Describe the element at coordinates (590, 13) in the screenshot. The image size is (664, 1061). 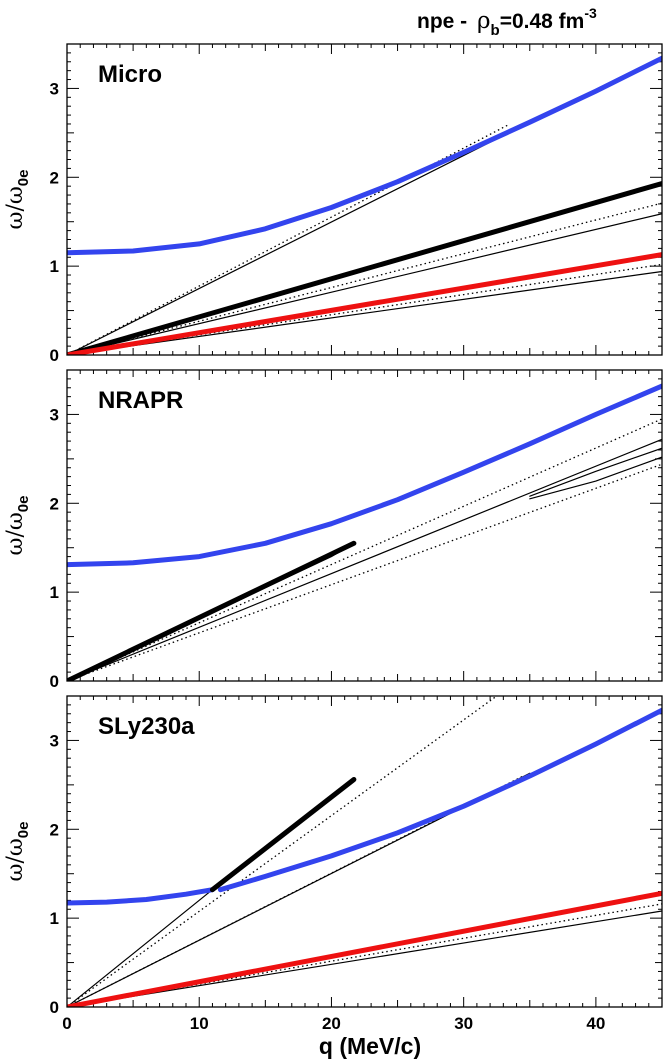
I see `header-exponent: -3` at that location.